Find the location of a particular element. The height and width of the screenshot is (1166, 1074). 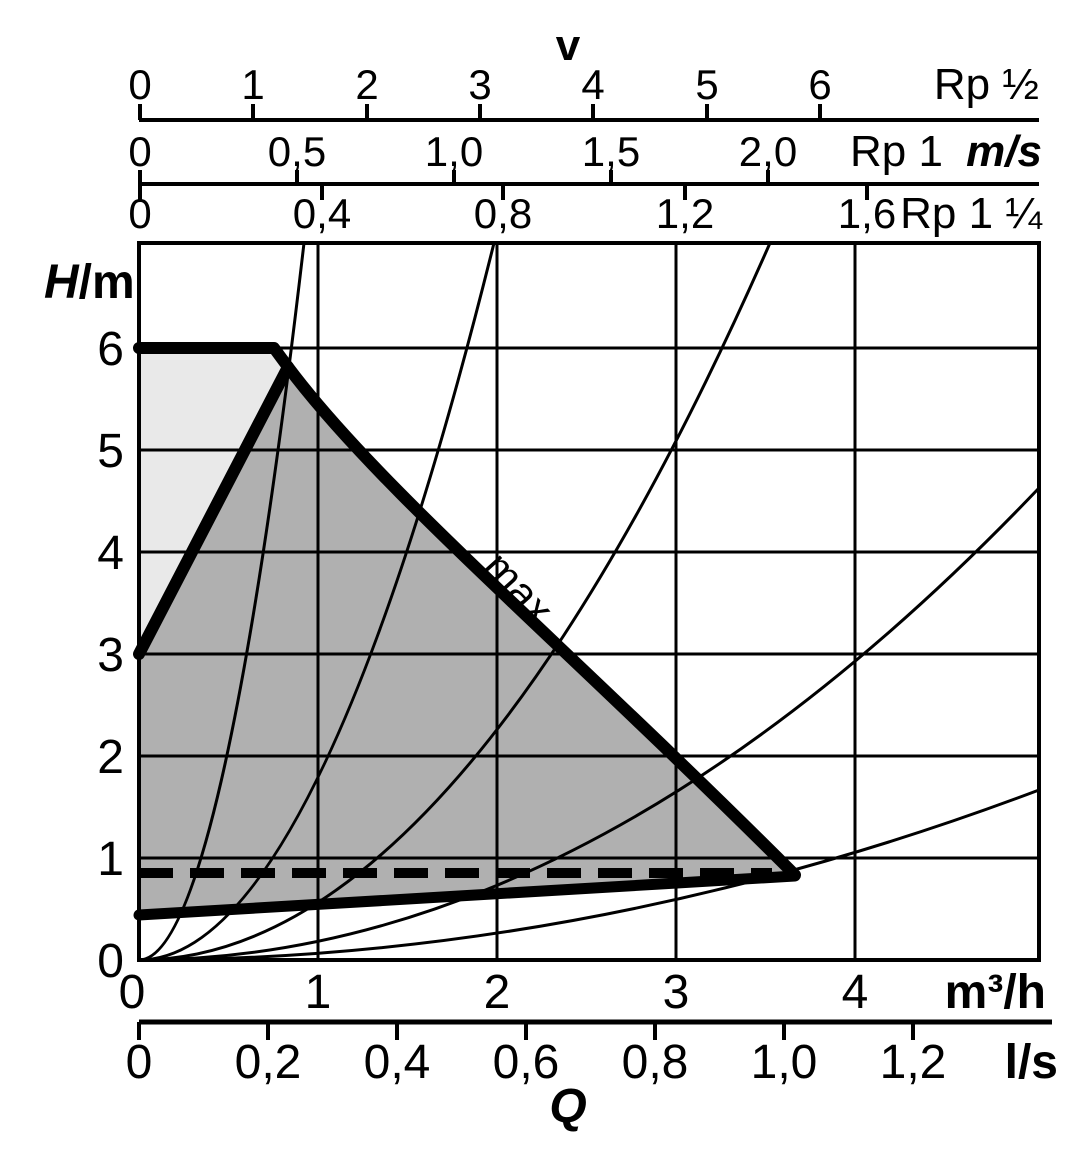

rp114-pipe-label: Rp 1 ¼ is located at coordinates (971, 213).